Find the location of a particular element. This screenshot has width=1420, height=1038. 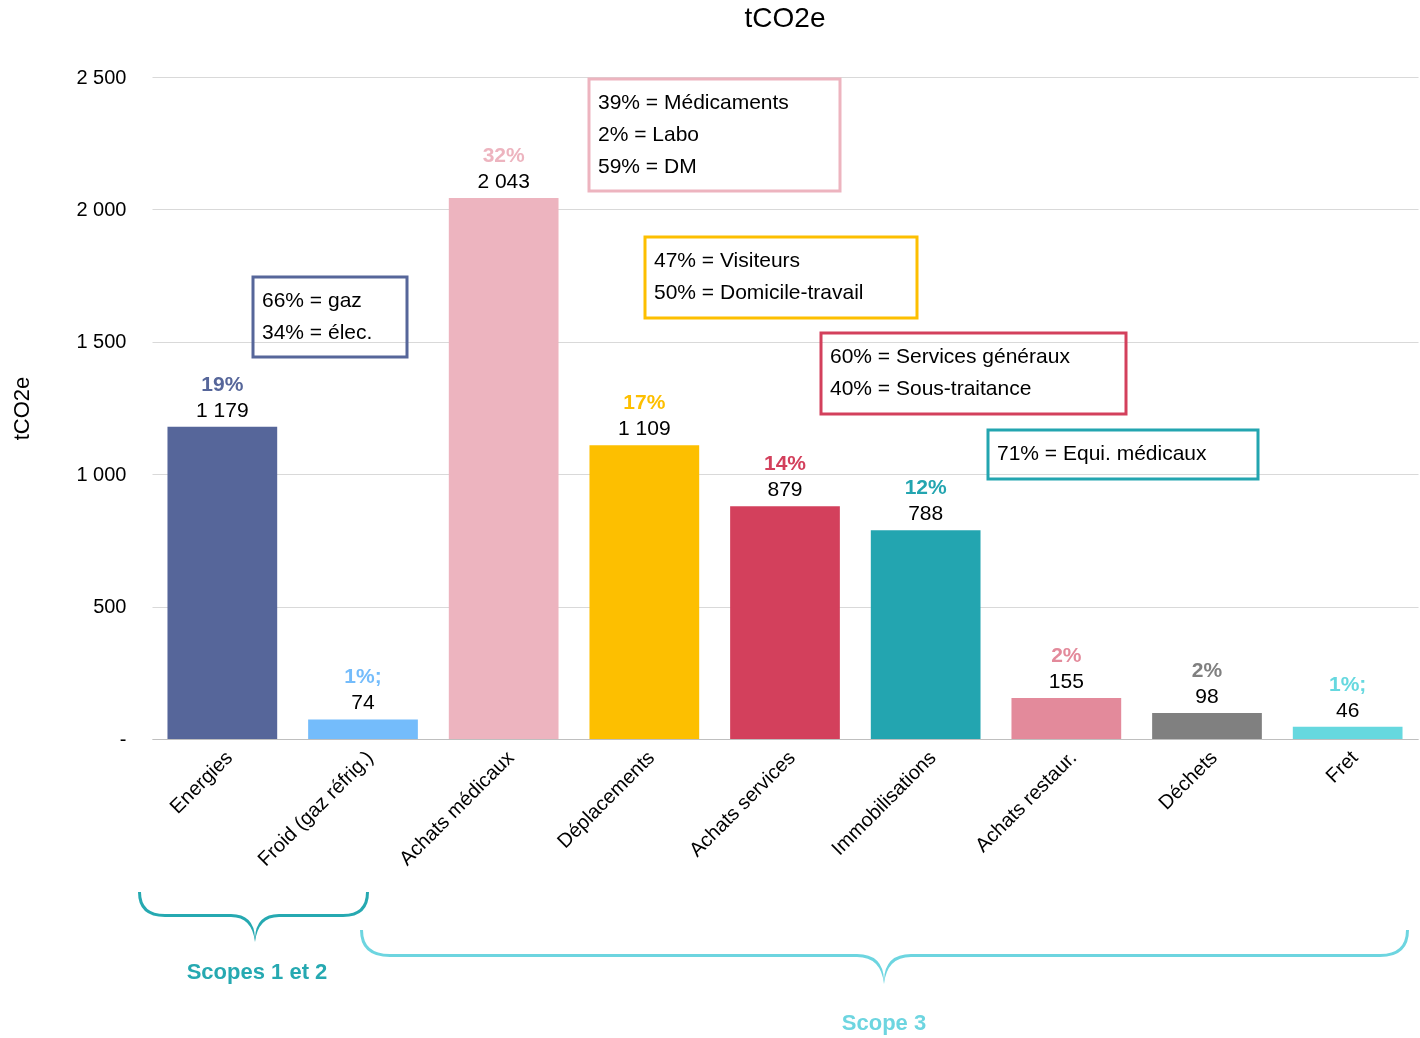

data-label: 98 is located at coordinates (1207, 696).